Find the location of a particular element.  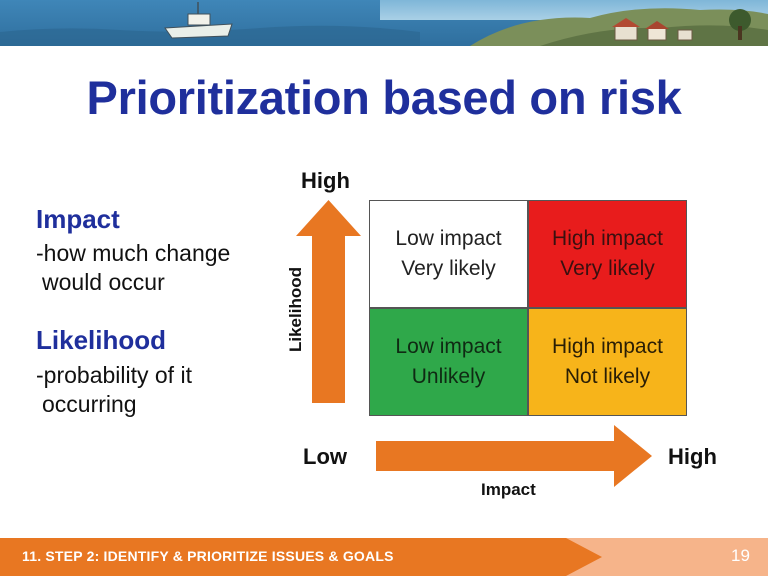

header-banner is located at coordinates (384, 23).